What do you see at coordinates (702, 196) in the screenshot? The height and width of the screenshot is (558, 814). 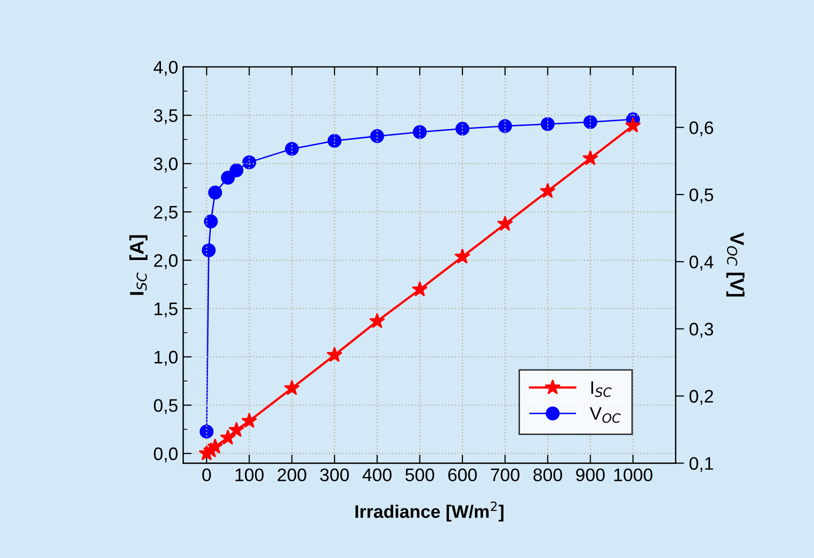 I see `y2-tick-label: 0,5` at bounding box center [702, 196].